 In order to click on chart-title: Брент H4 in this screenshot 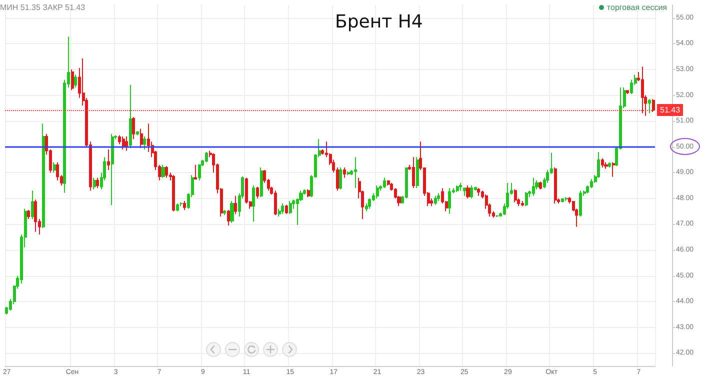, I will do `click(379, 22)`.